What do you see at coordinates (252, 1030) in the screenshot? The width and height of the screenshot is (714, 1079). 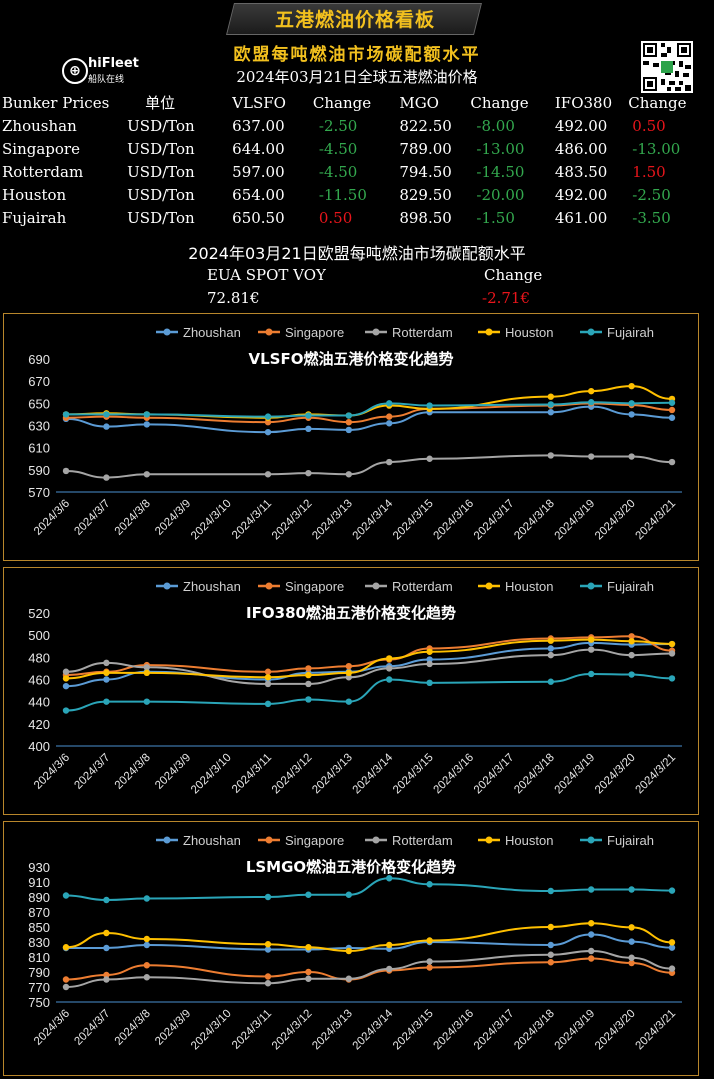 I see `x-tick-label: 2024/3/11` at bounding box center [252, 1030].